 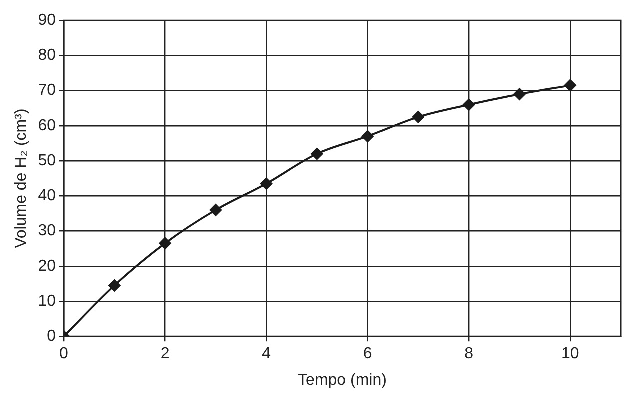 What do you see at coordinates (47, 55) in the screenshot?
I see `y-tick-label: 80` at bounding box center [47, 55].